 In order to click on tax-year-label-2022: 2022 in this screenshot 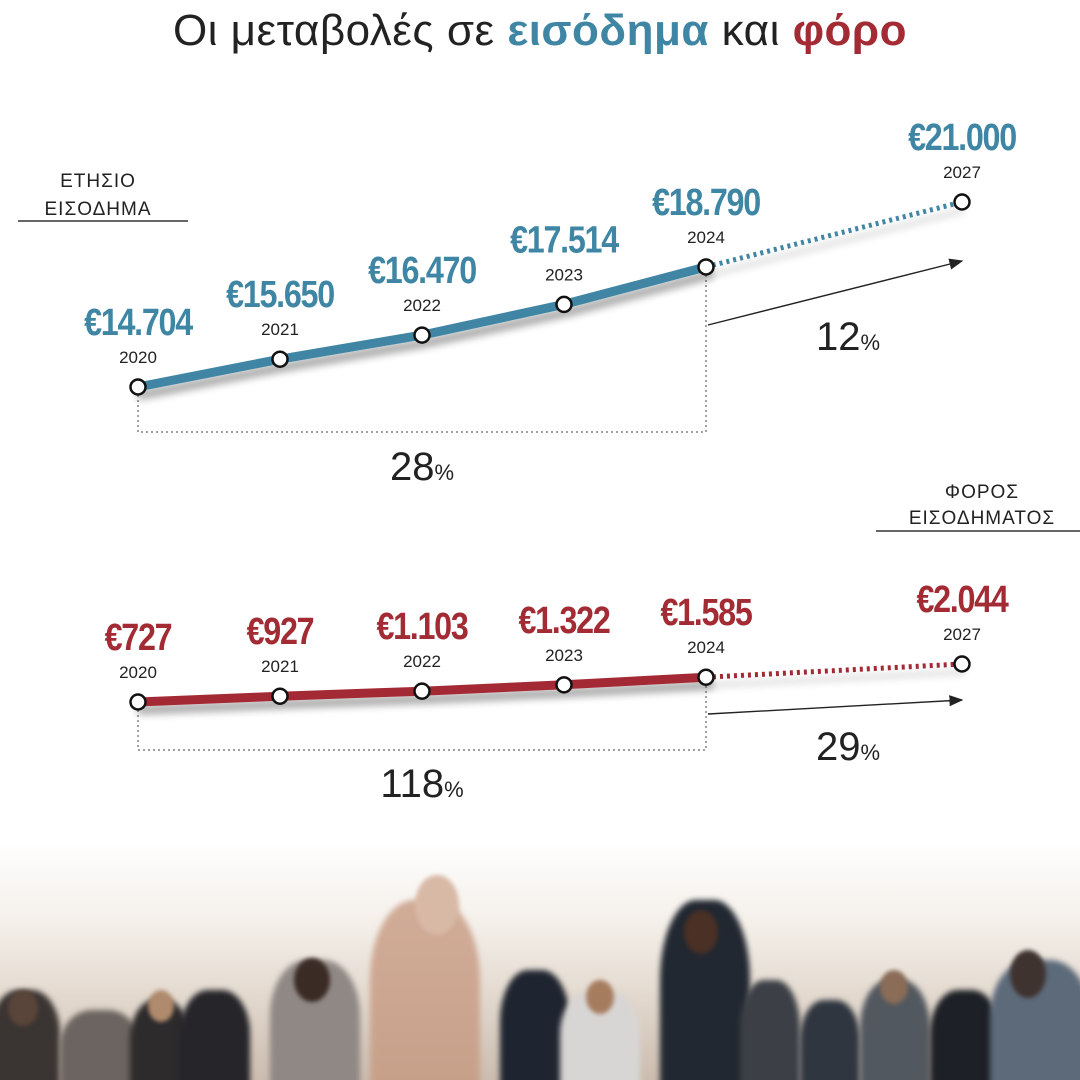, I will do `click(422, 661)`.